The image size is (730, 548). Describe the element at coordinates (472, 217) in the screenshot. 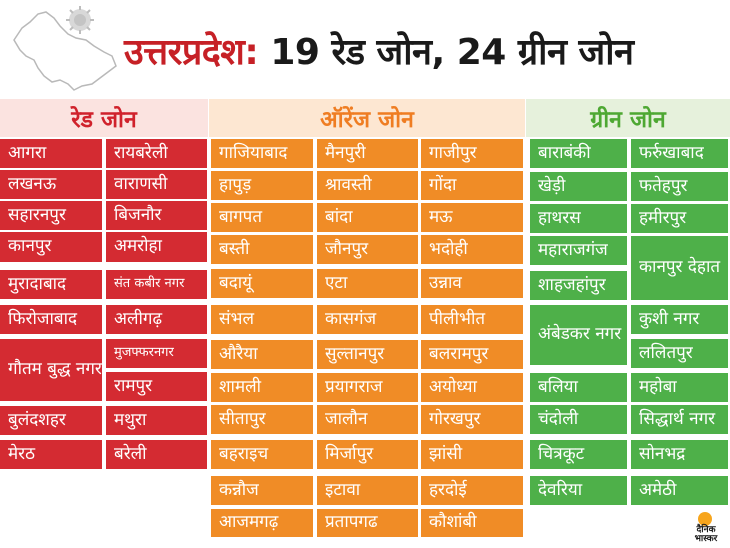

I see `district-cell: मऊ` at that location.